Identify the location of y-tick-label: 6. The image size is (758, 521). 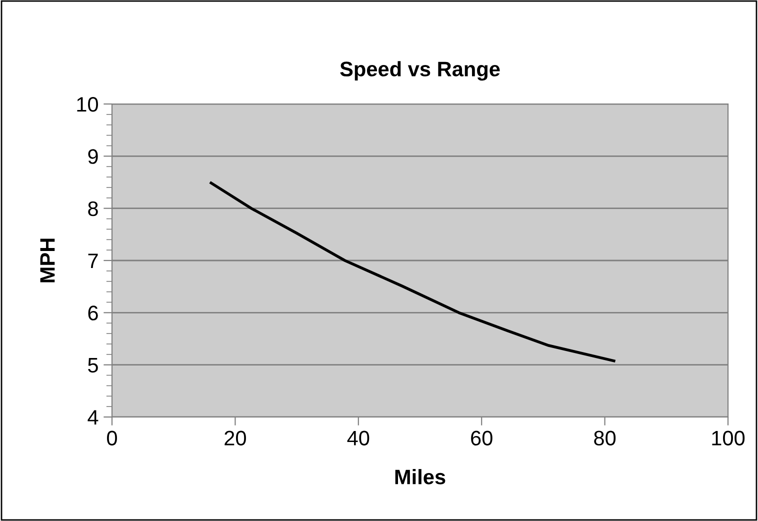
(93, 313).